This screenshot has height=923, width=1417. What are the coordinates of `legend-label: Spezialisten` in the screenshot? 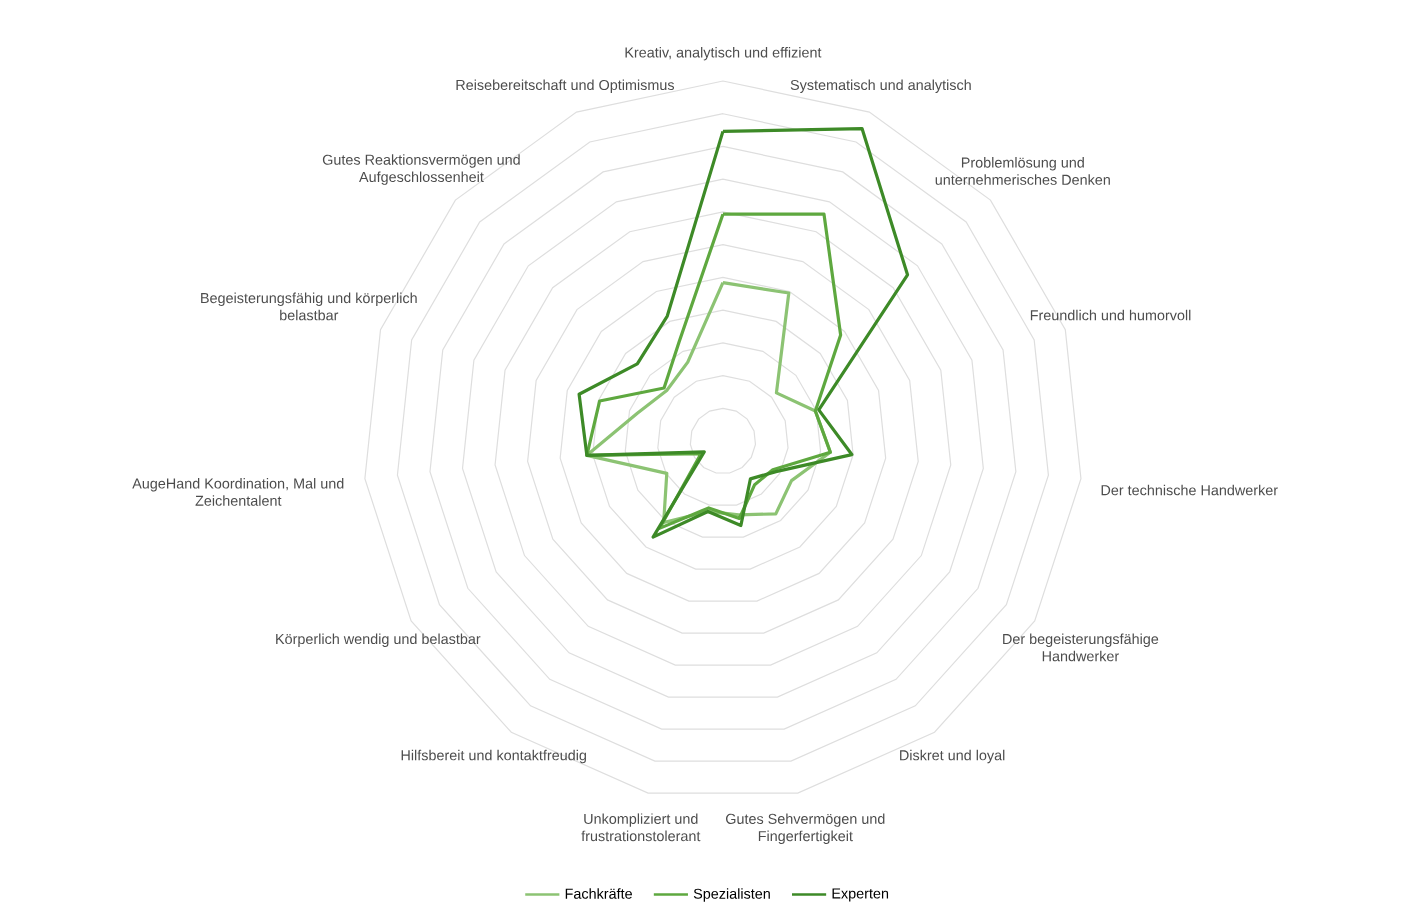 It's located at (731, 895).